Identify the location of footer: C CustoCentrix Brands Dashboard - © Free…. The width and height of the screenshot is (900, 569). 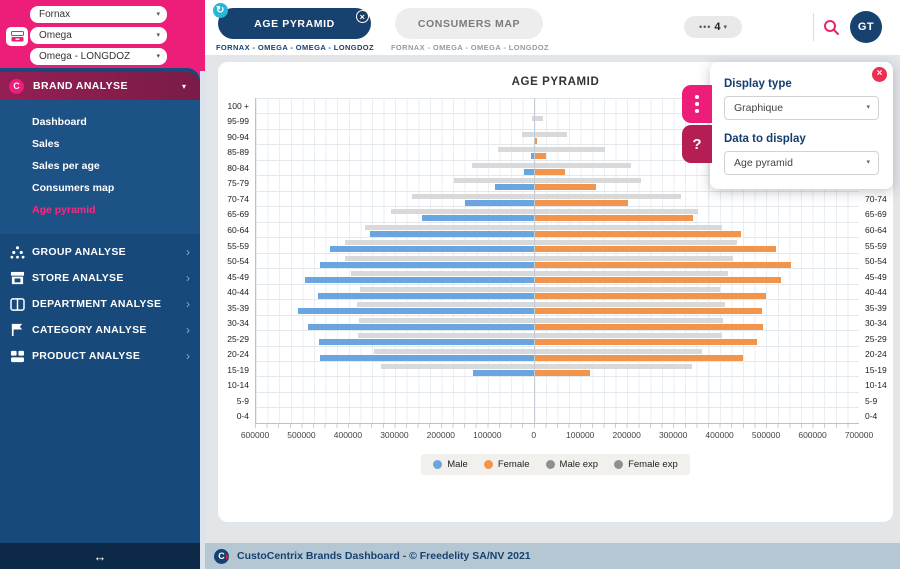
(552, 556).